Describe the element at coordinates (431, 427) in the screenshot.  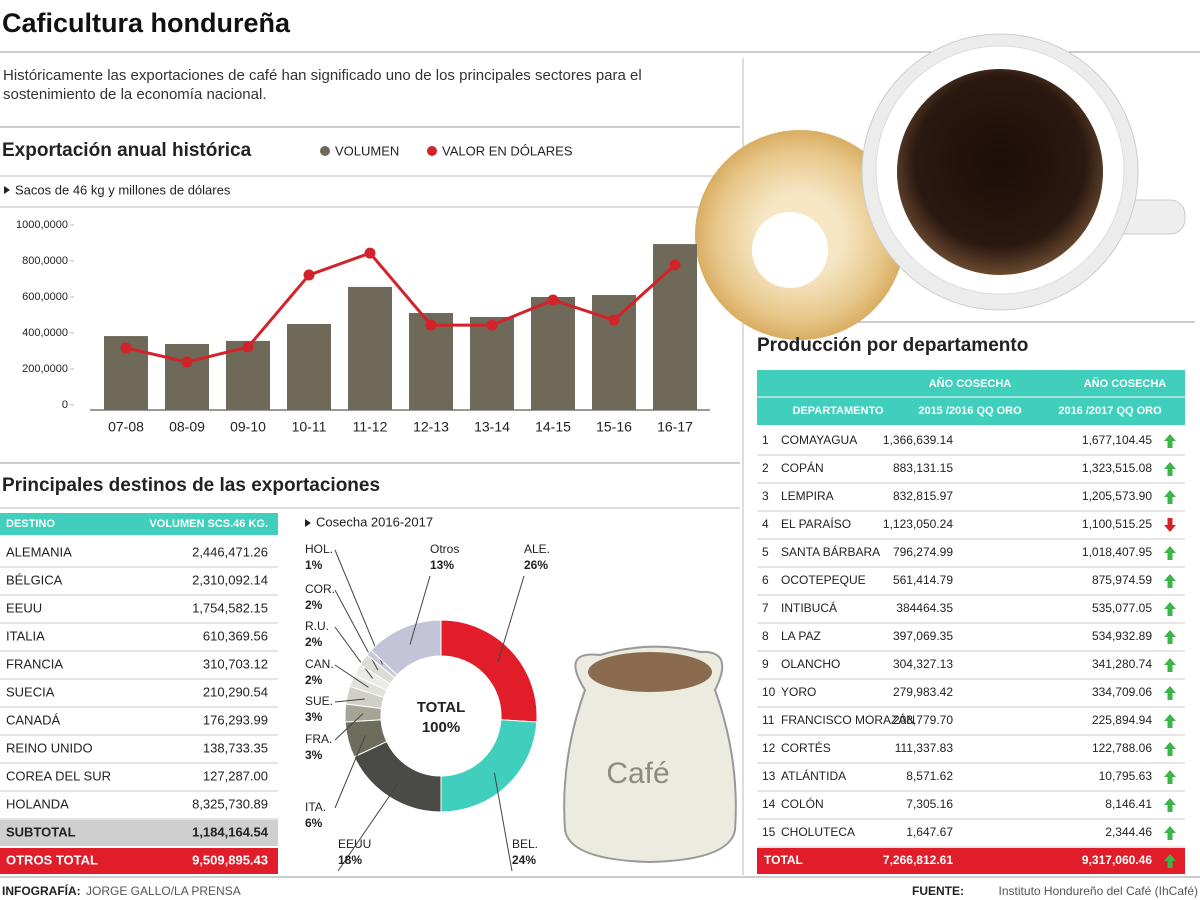
I see `x-tick-label: 12-13` at that location.